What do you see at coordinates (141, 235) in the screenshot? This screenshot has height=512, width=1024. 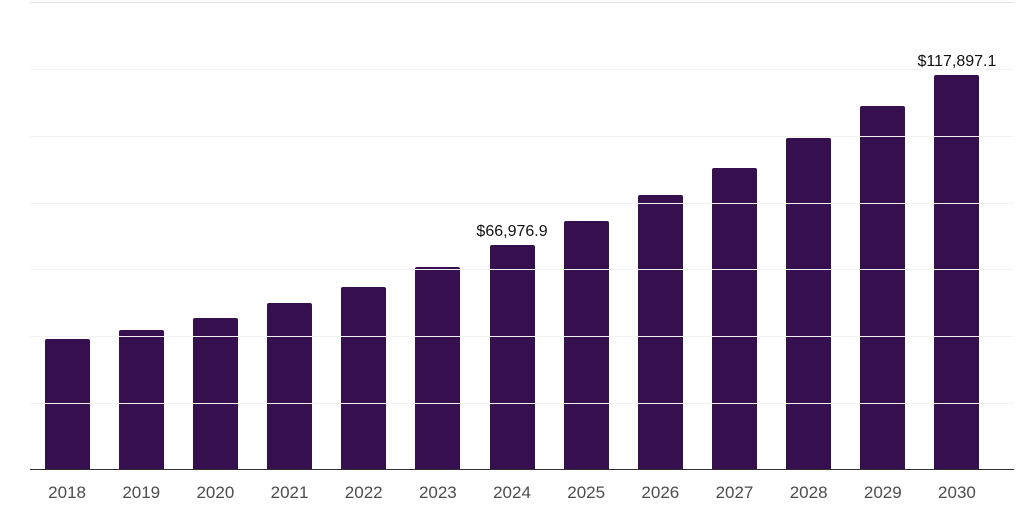 I see `bar-slot-2019` at bounding box center [141, 235].